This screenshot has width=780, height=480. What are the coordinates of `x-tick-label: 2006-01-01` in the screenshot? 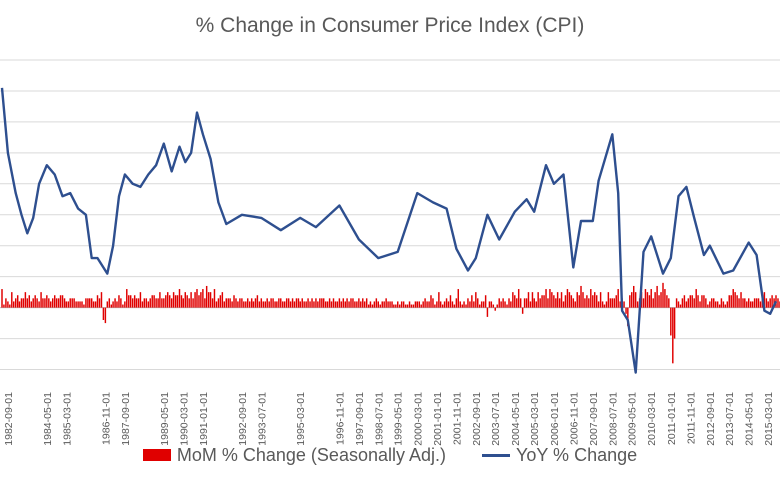 It's located at (555, 419).